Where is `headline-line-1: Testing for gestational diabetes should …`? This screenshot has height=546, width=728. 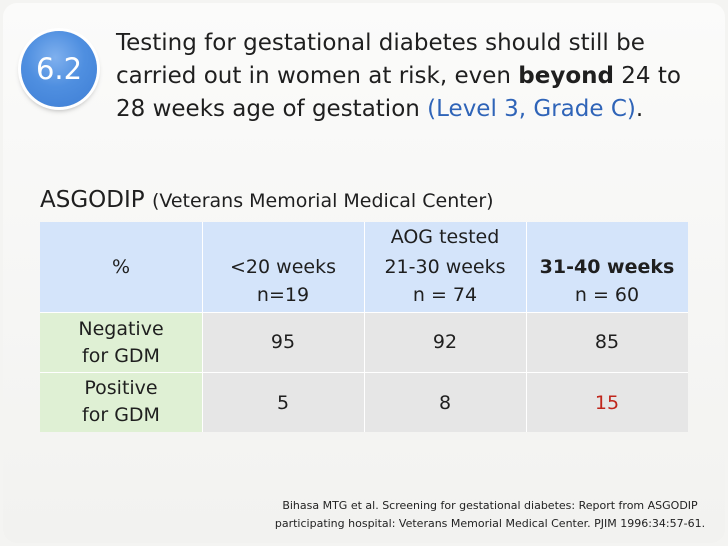 headline-line-1: Testing for gestational diabetes should … is located at coordinates (380, 43).